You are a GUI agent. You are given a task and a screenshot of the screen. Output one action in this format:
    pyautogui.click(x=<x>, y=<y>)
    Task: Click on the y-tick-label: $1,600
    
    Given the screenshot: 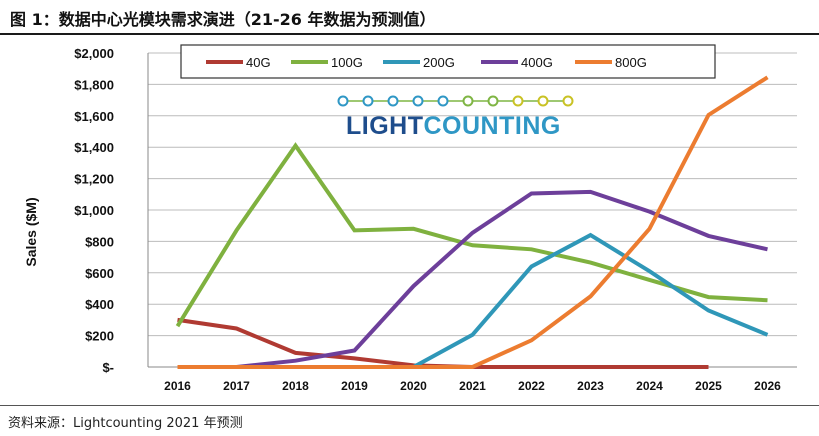 What is the action you would take?
    pyautogui.click(x=94, y=116)
    